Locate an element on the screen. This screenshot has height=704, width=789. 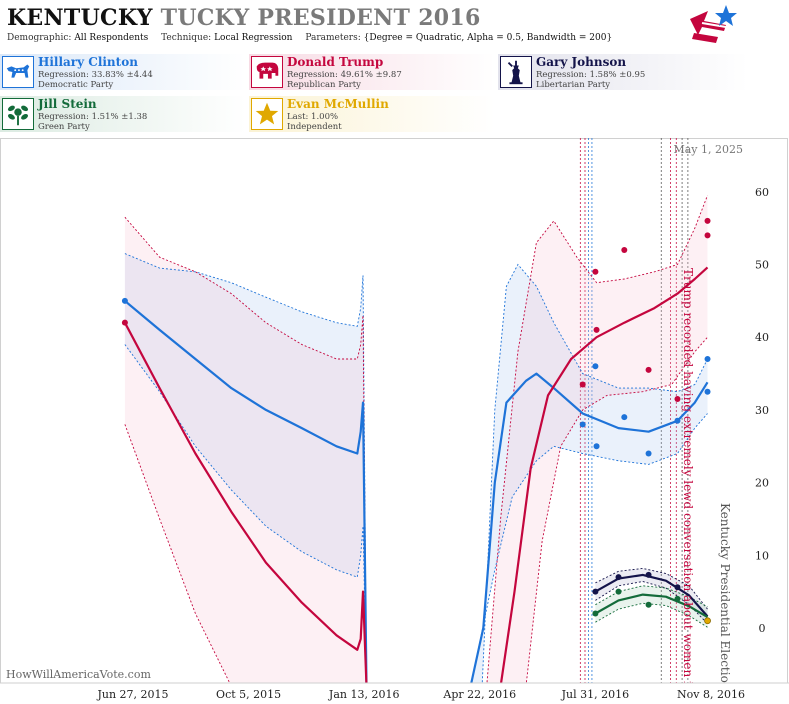
y-tick-label: 30 is located at coordinates (762, 410).